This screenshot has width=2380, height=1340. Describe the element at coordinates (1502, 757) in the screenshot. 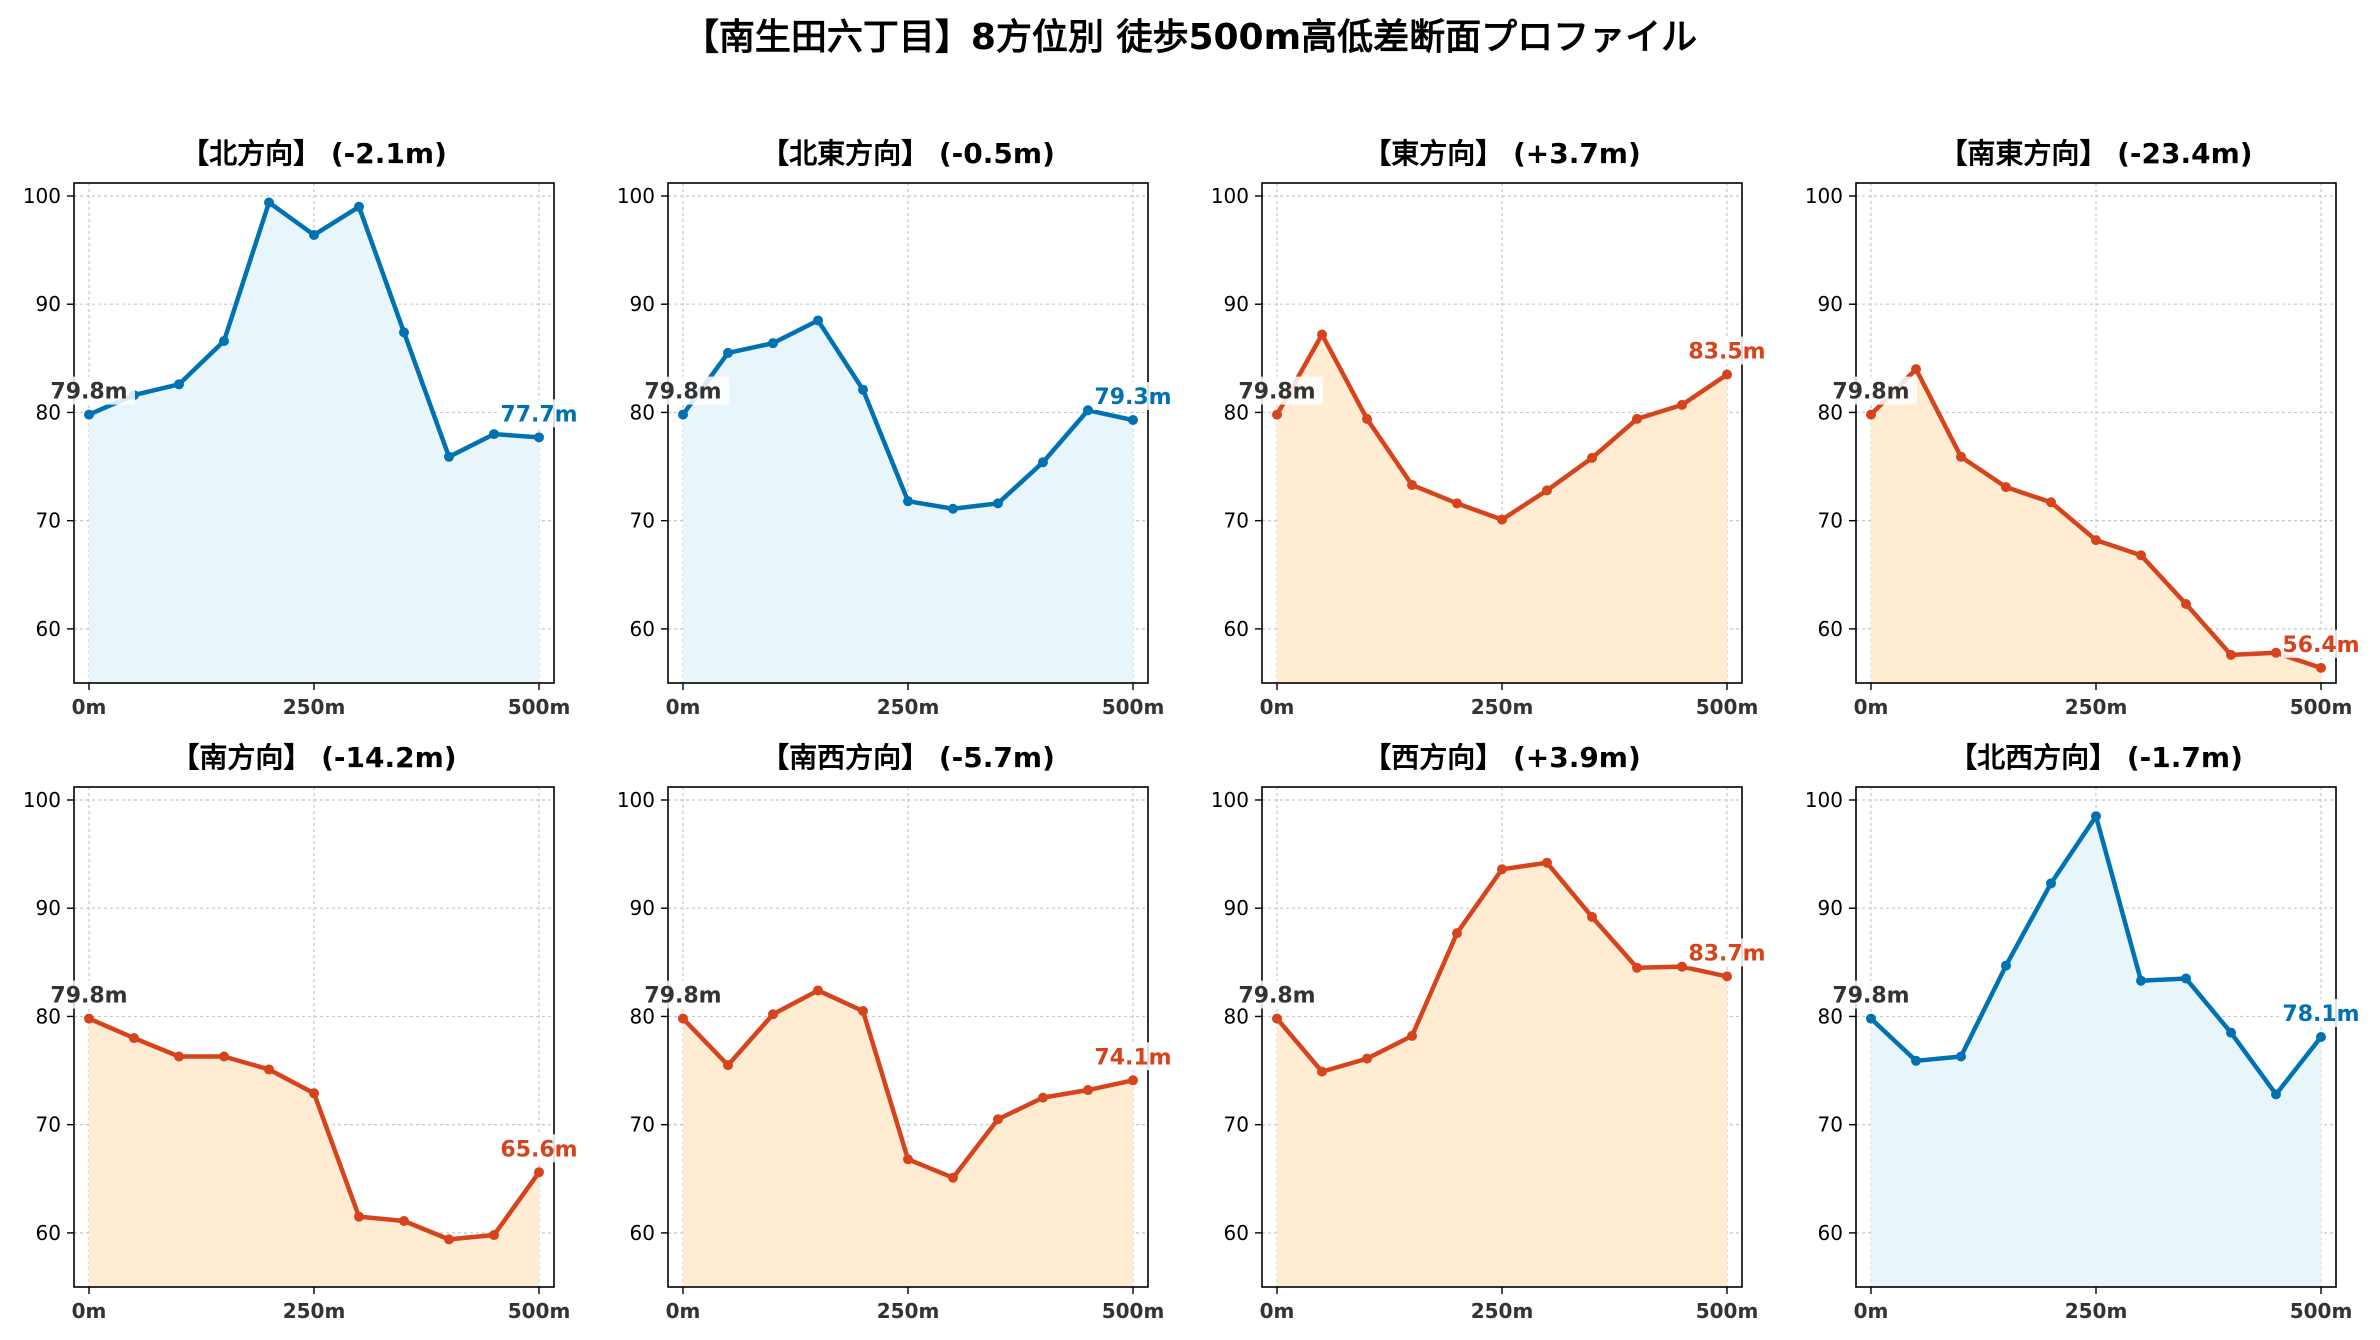

I see `panel-title: 【西方向】 (+3.9m)` at that location.